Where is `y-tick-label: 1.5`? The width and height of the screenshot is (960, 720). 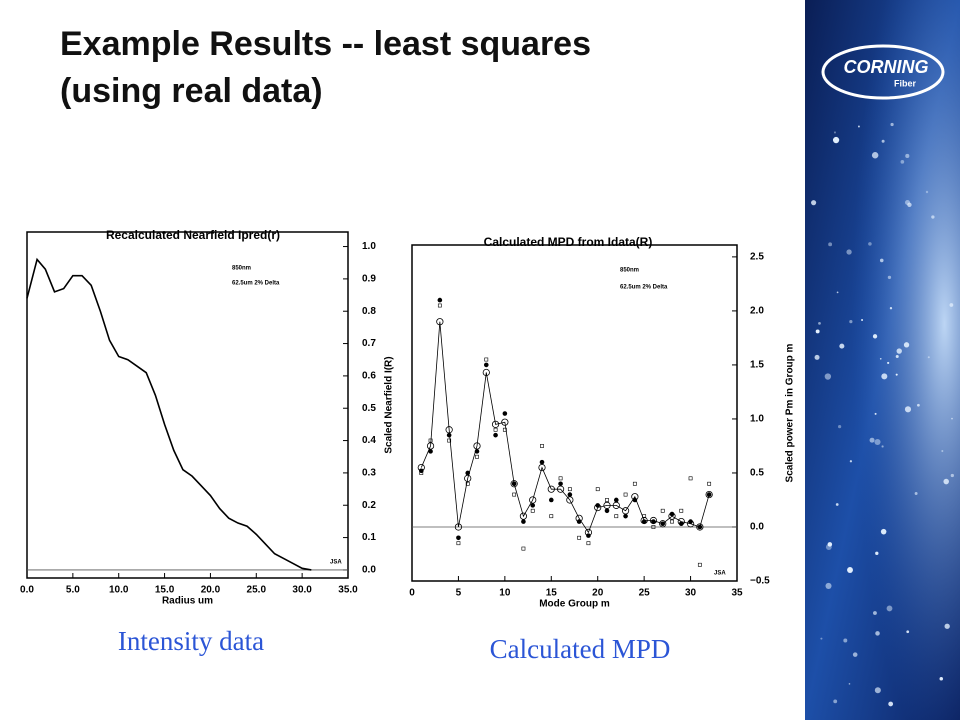 y-tick-label: 1.5 is located at coordinates (757, 365).